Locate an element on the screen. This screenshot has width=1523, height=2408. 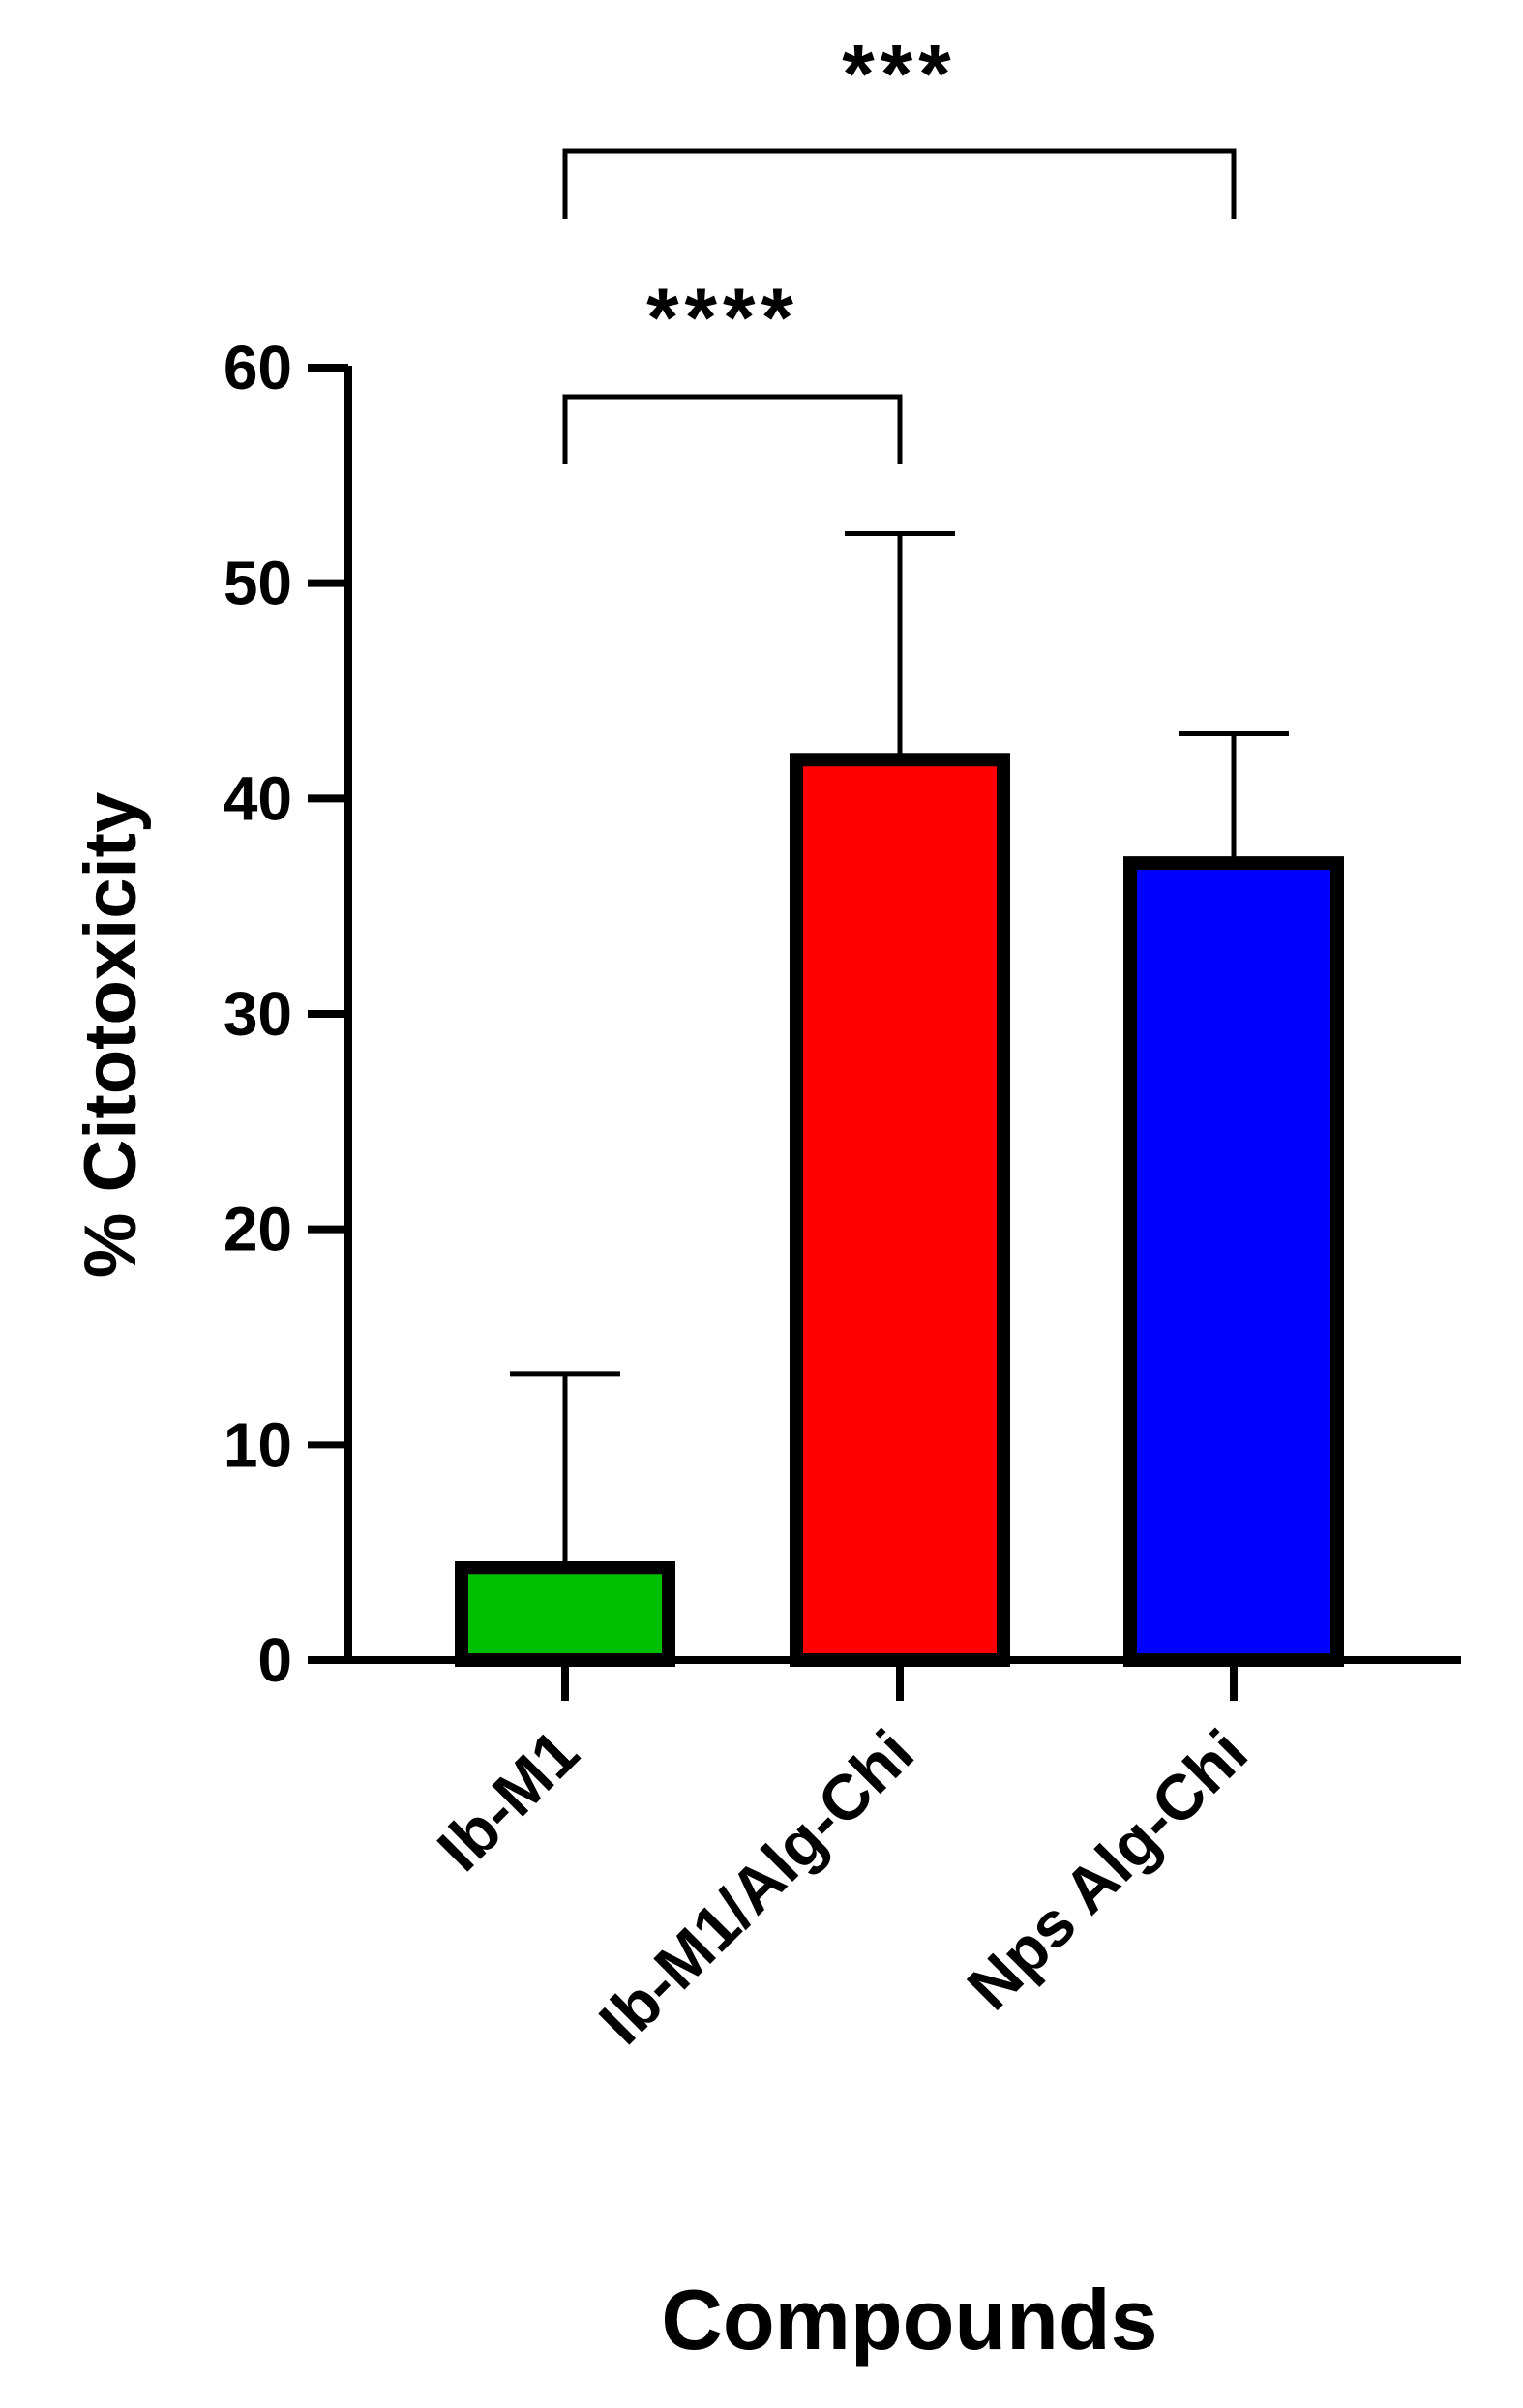
bar-ib-m1-alg-chi is located at coordinates (900, 1210).